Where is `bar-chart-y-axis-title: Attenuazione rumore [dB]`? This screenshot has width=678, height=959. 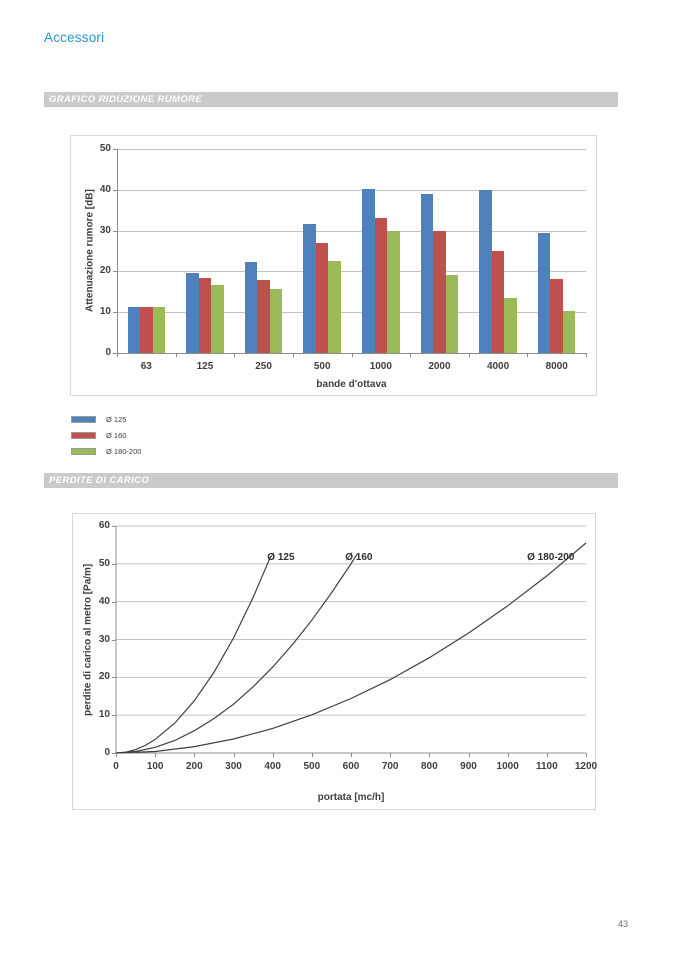
bar-chart-y-axis-title: Attenuazione rumore [dB] is located at coordinates (90, 251).